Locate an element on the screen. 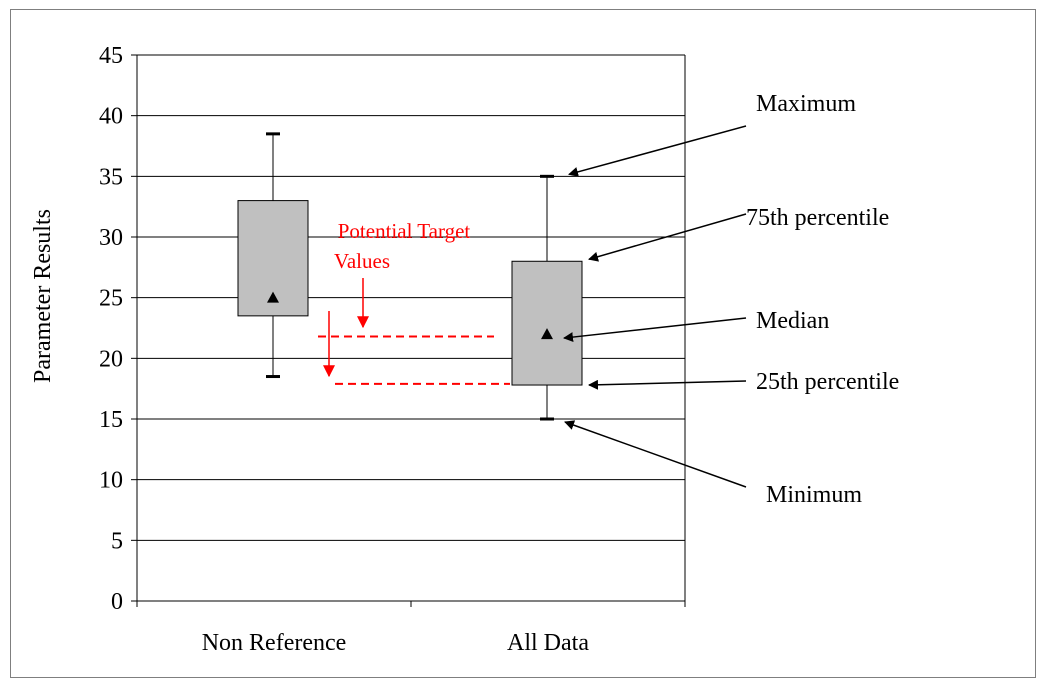 The image size is (1048, 689). boxes is located at coordinates (410, 276).